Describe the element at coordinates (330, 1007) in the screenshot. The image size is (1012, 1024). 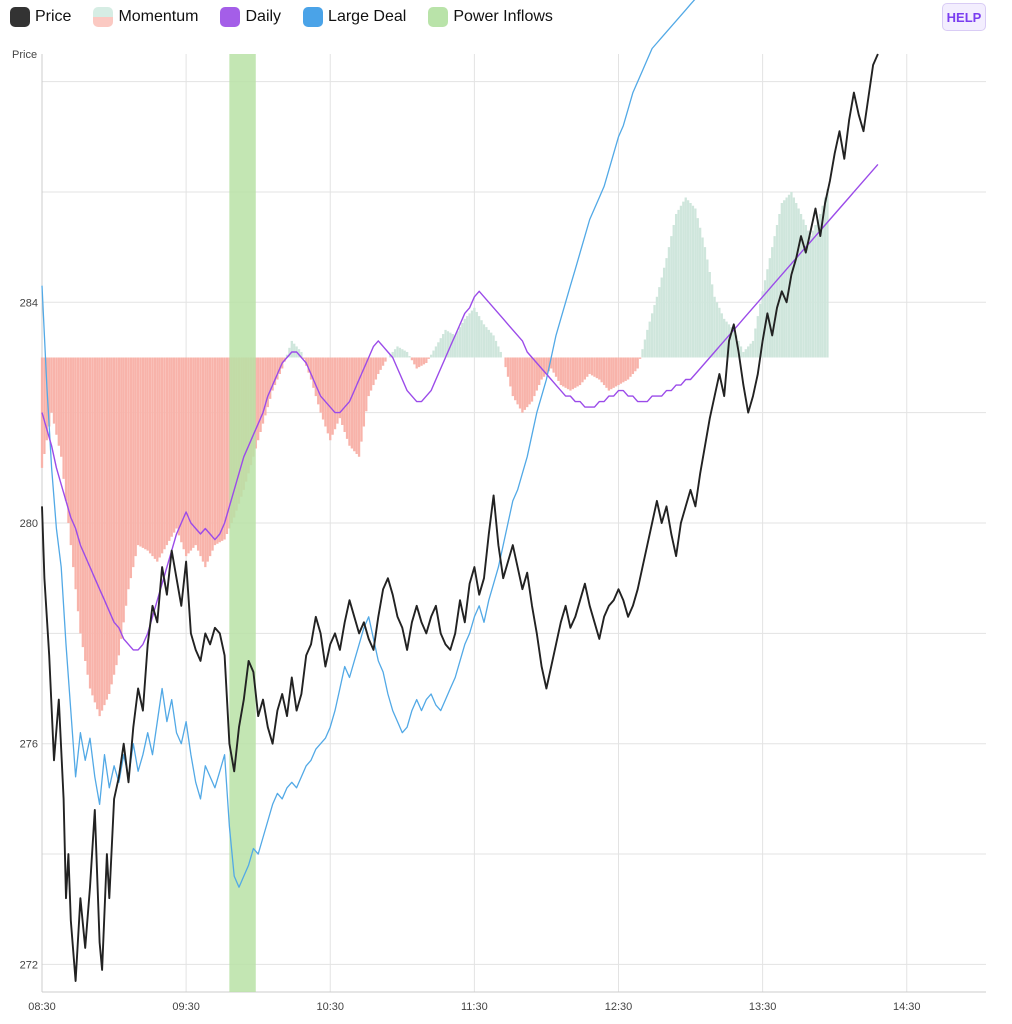
I see `x-tick-label: 10:30` at that location.